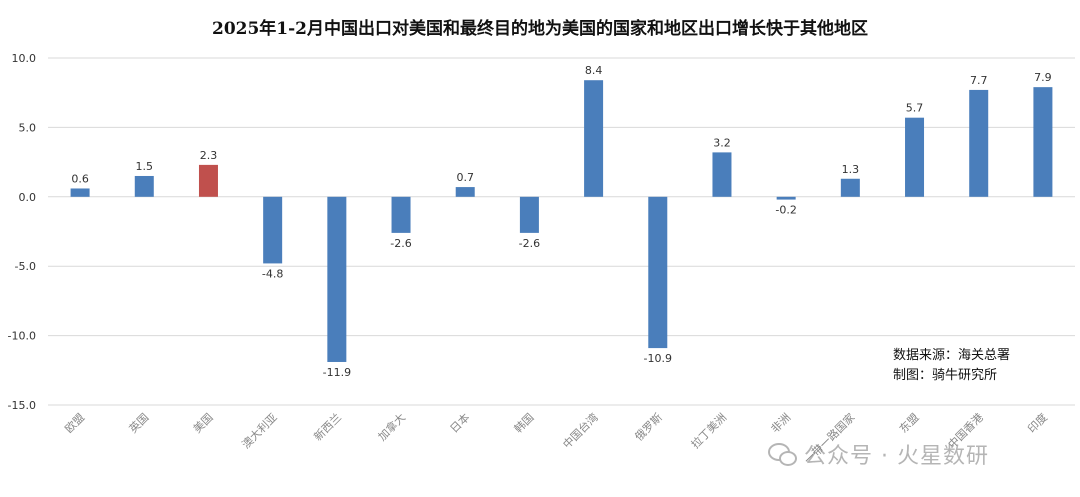  Describe the element at coordinates (25, 266) in the screenshot. I see `y-tick-label: -5.0` at that location.